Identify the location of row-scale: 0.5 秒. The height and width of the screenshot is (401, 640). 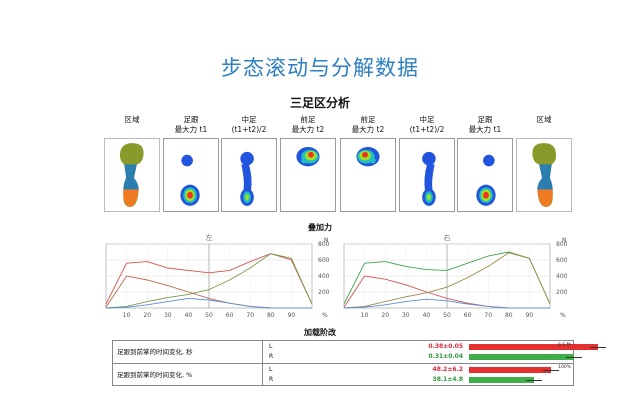
(564, 345).